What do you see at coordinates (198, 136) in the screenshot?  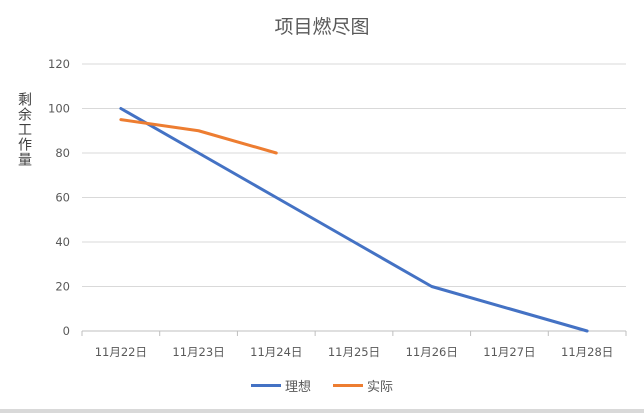 I see `series-line-actual` at bounding box center [198, 136].